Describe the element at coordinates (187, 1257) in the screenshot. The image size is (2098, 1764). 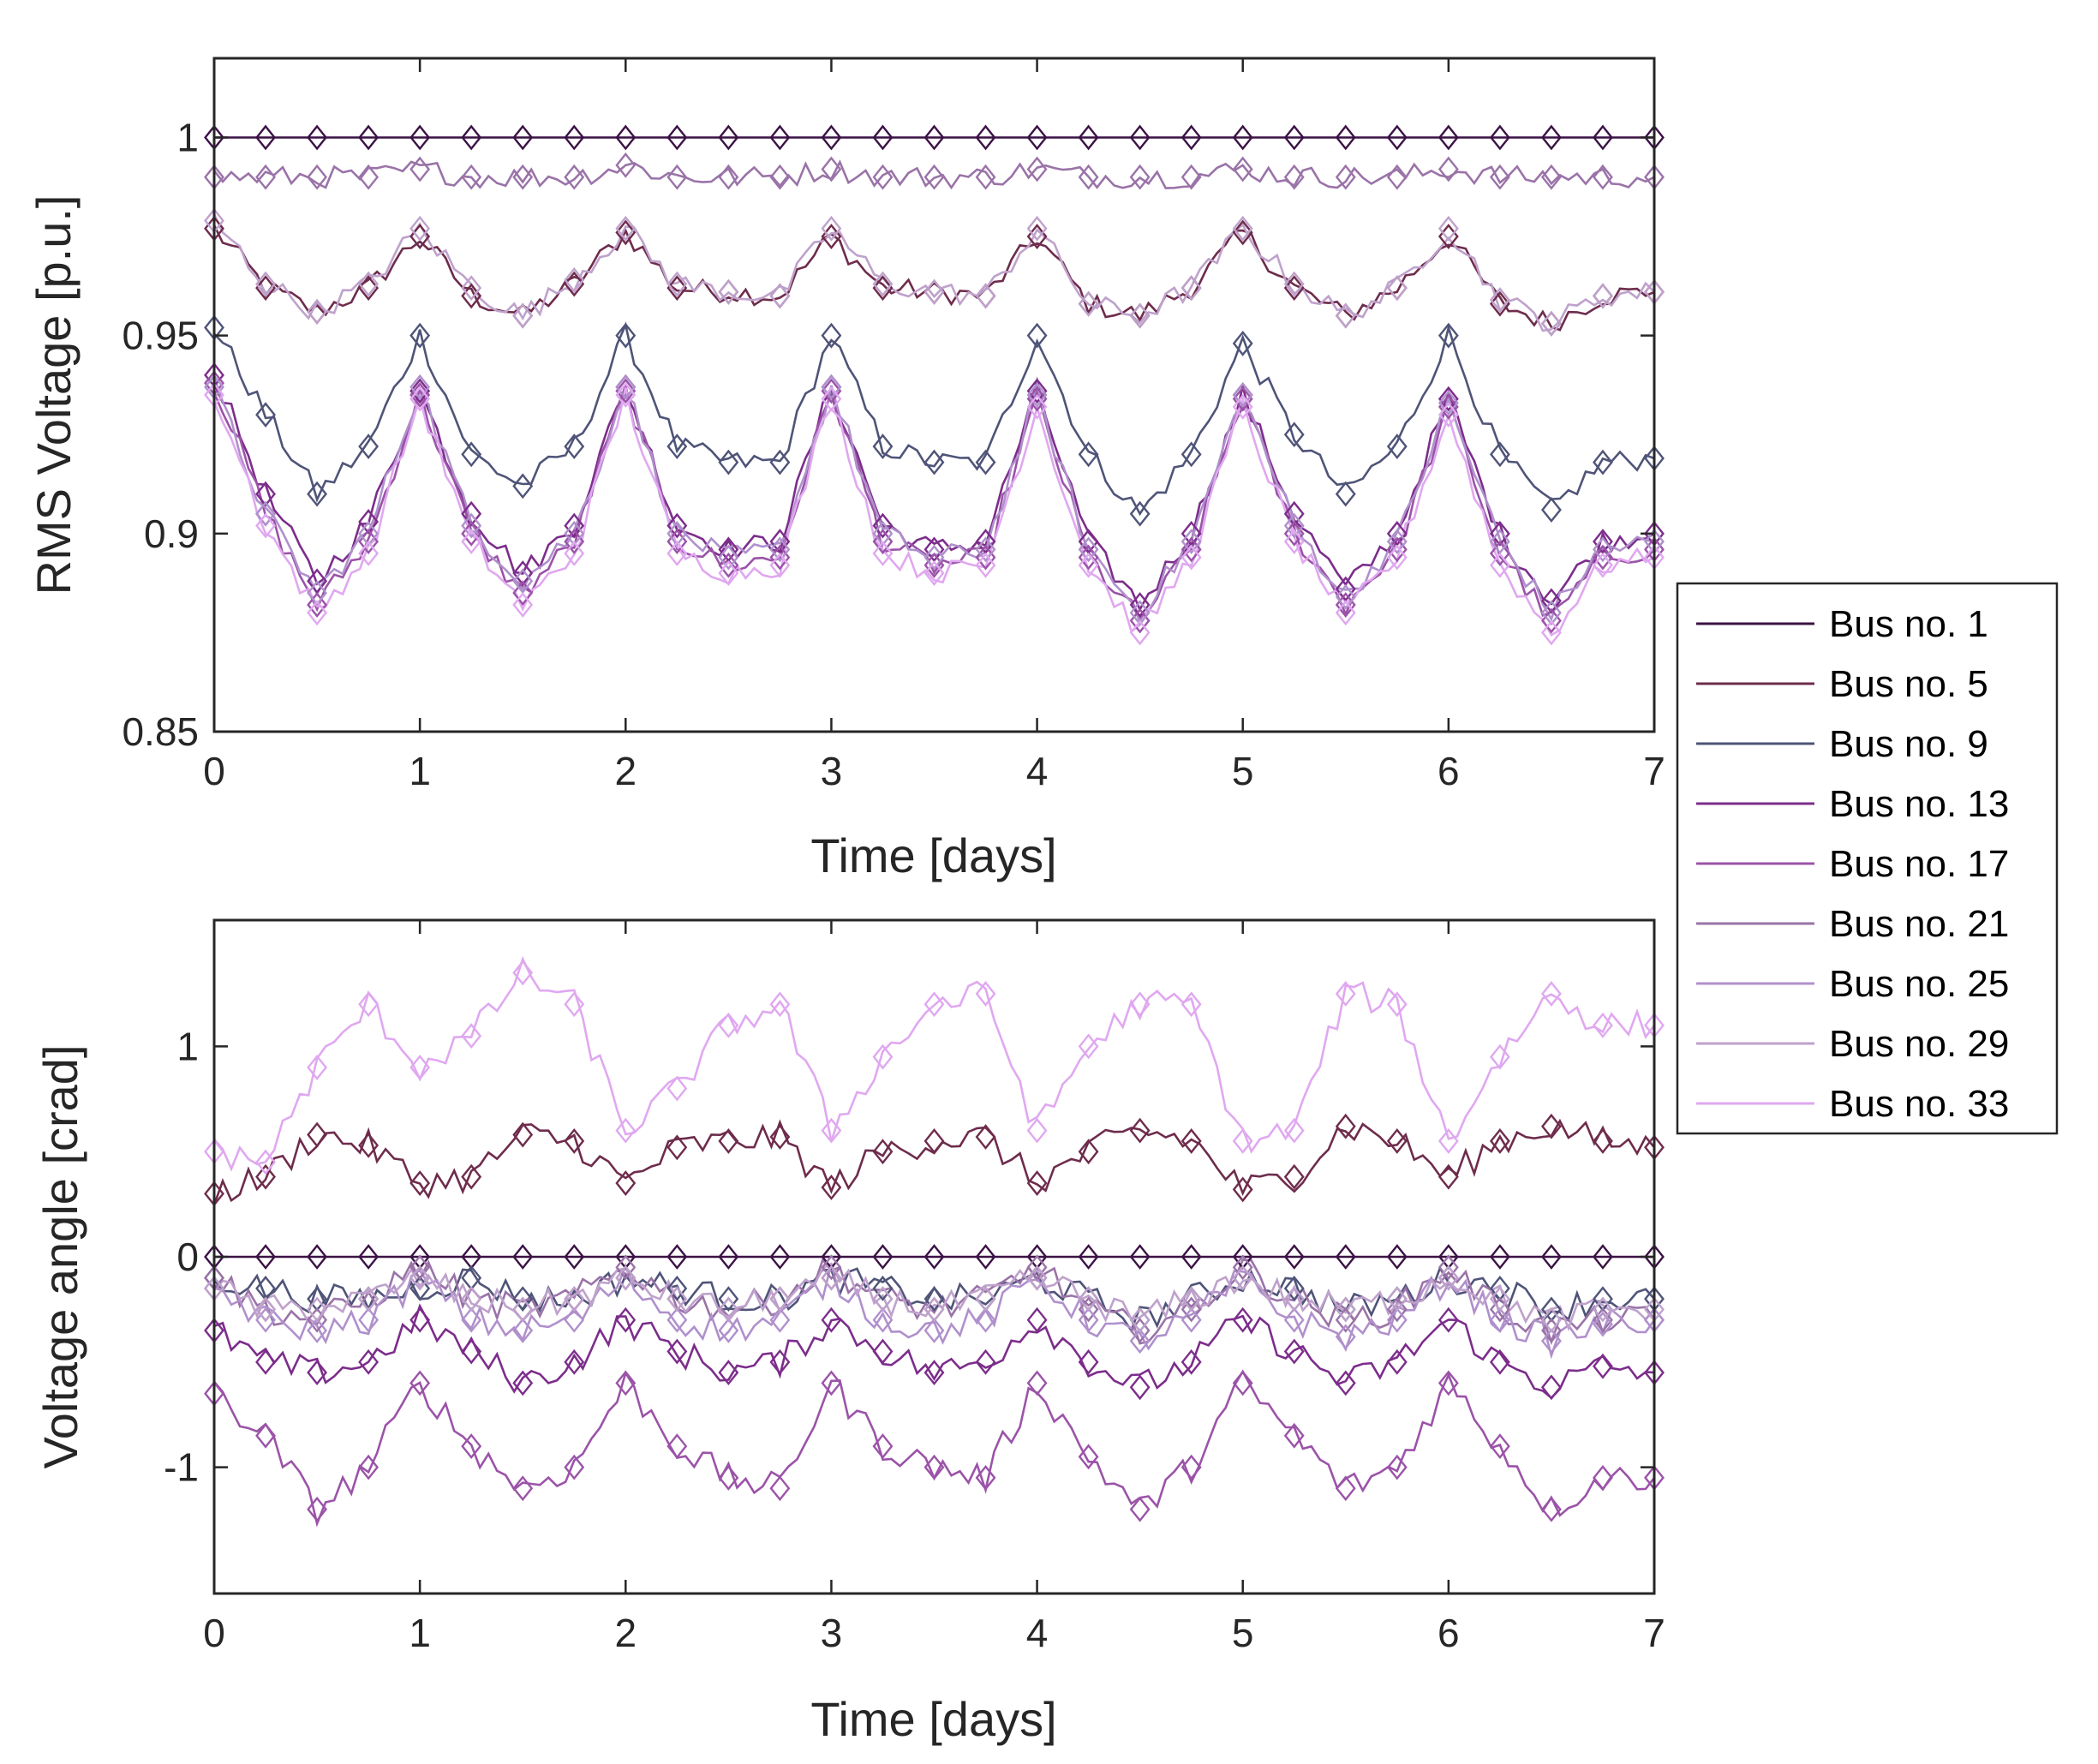
I see `y-tick-label: 0` at that location.